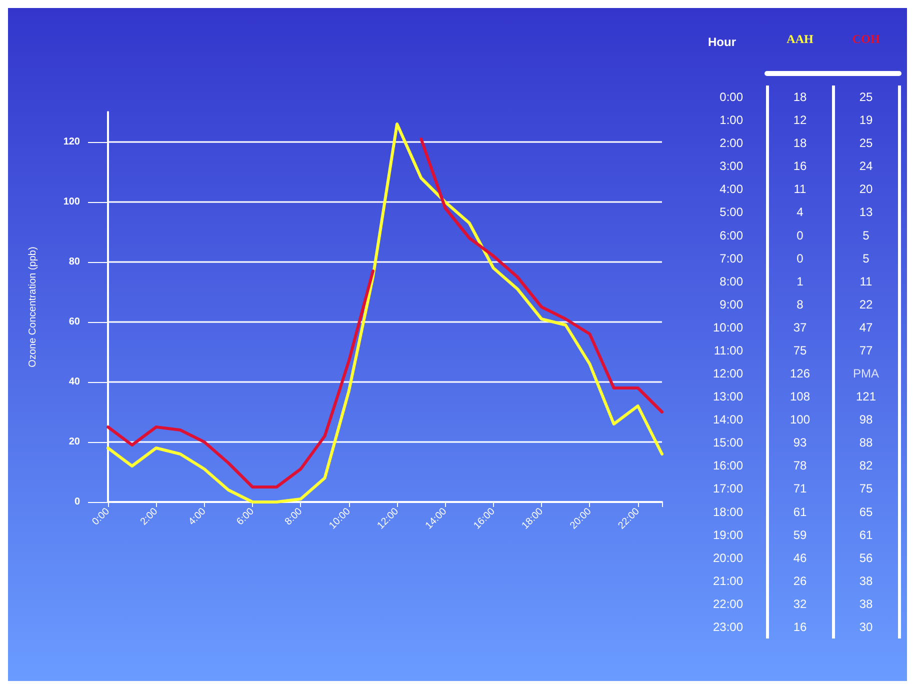 The image size is (915, 689). What do you see at coordinates (33, 307) in the screenshot?
I see `y-axis-title: Ozone Concentration (ppb)` at bounding box center [33, 307].